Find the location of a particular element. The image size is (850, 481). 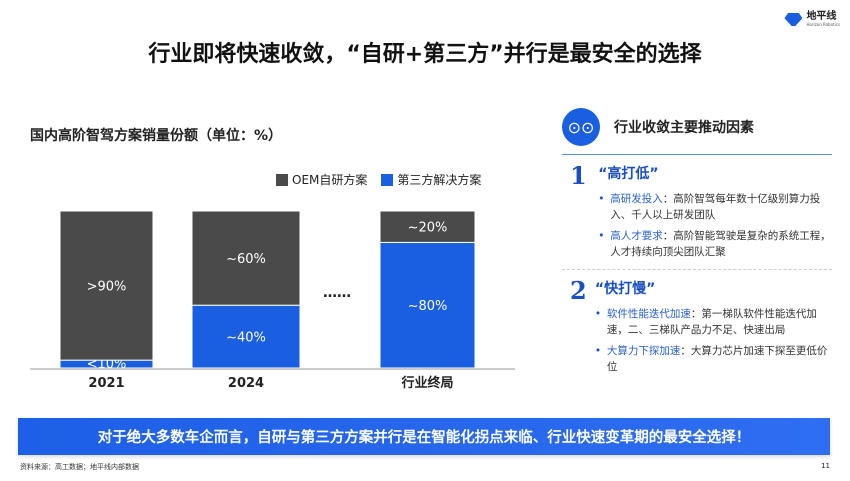

data-label: ~20% is located at coordinates (428, 228).